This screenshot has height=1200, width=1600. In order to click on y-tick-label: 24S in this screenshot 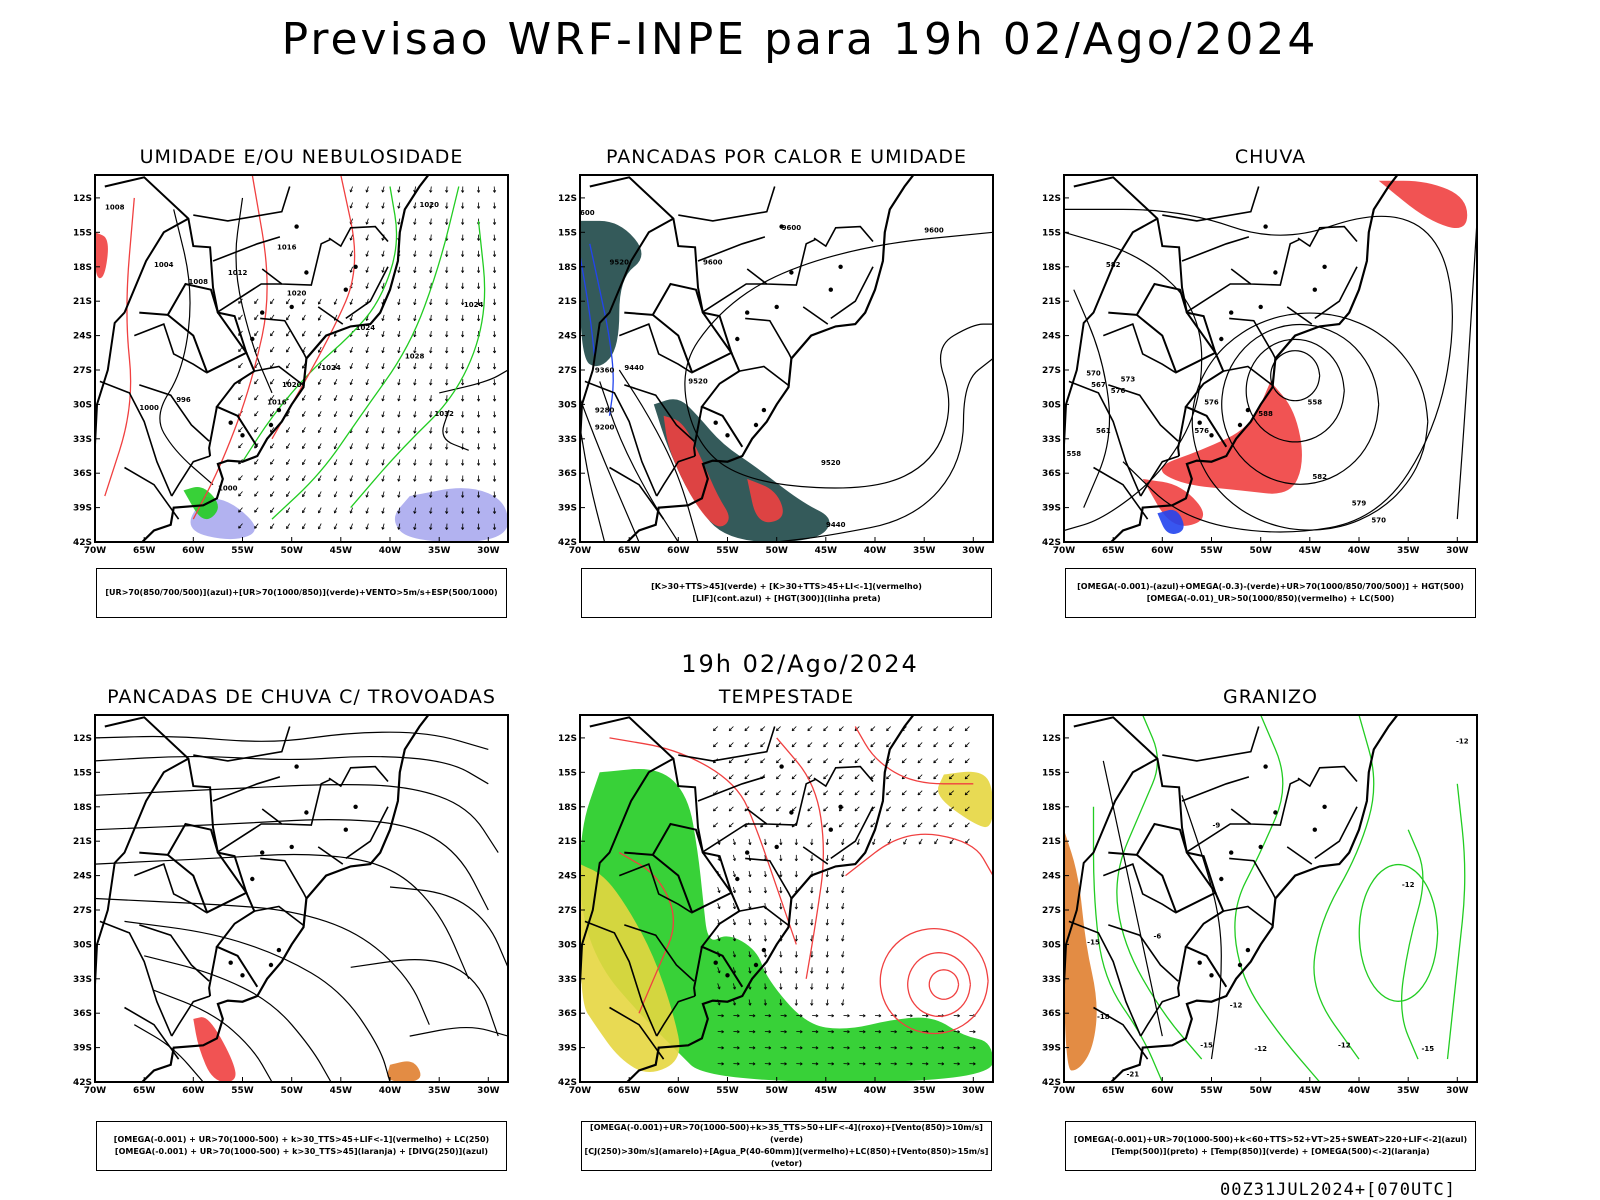, I will do `click(567, 877)`.